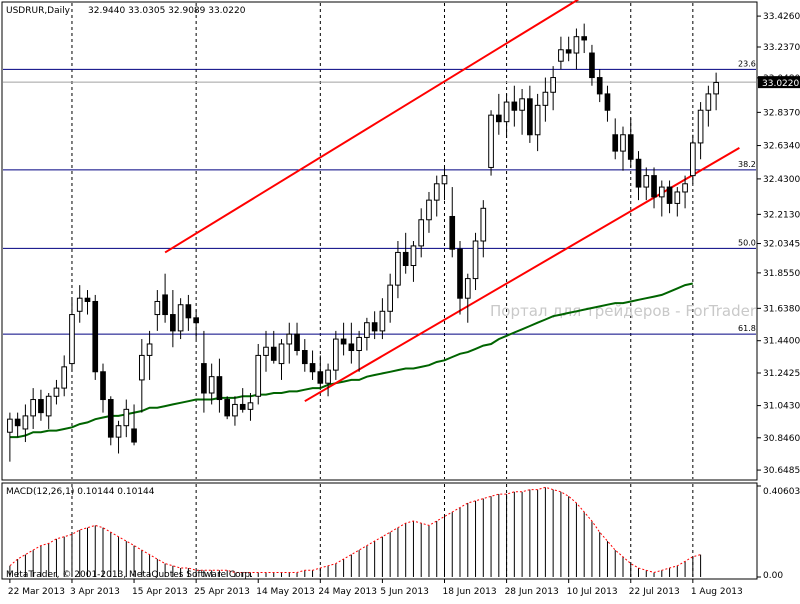  I want to click on price-axis-label: 32.6340, so click(781, 147).